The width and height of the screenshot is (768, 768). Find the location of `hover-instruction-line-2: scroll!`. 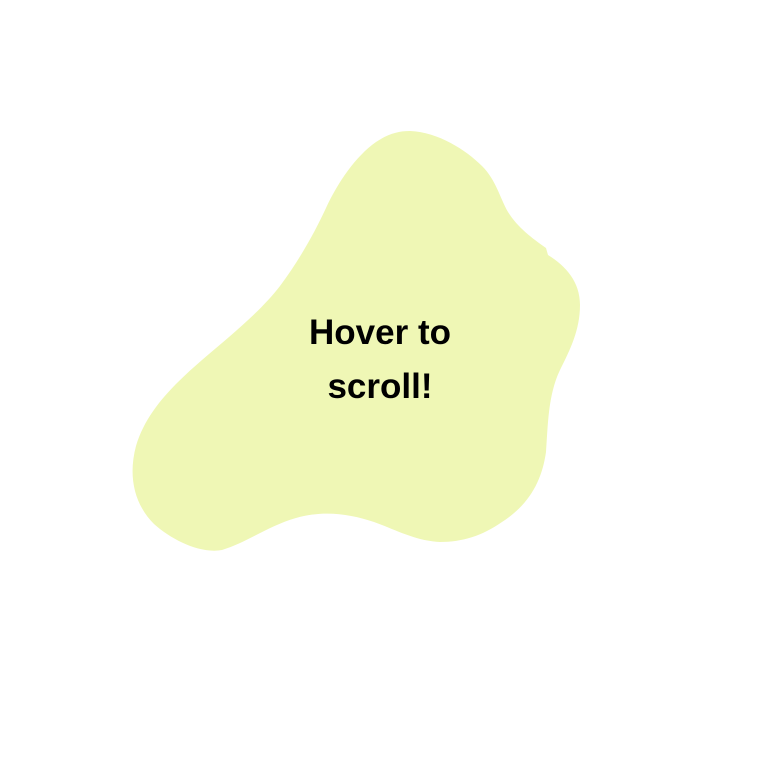

hover-instruction-line-2: scroll! is located at coordinates (380, 386).